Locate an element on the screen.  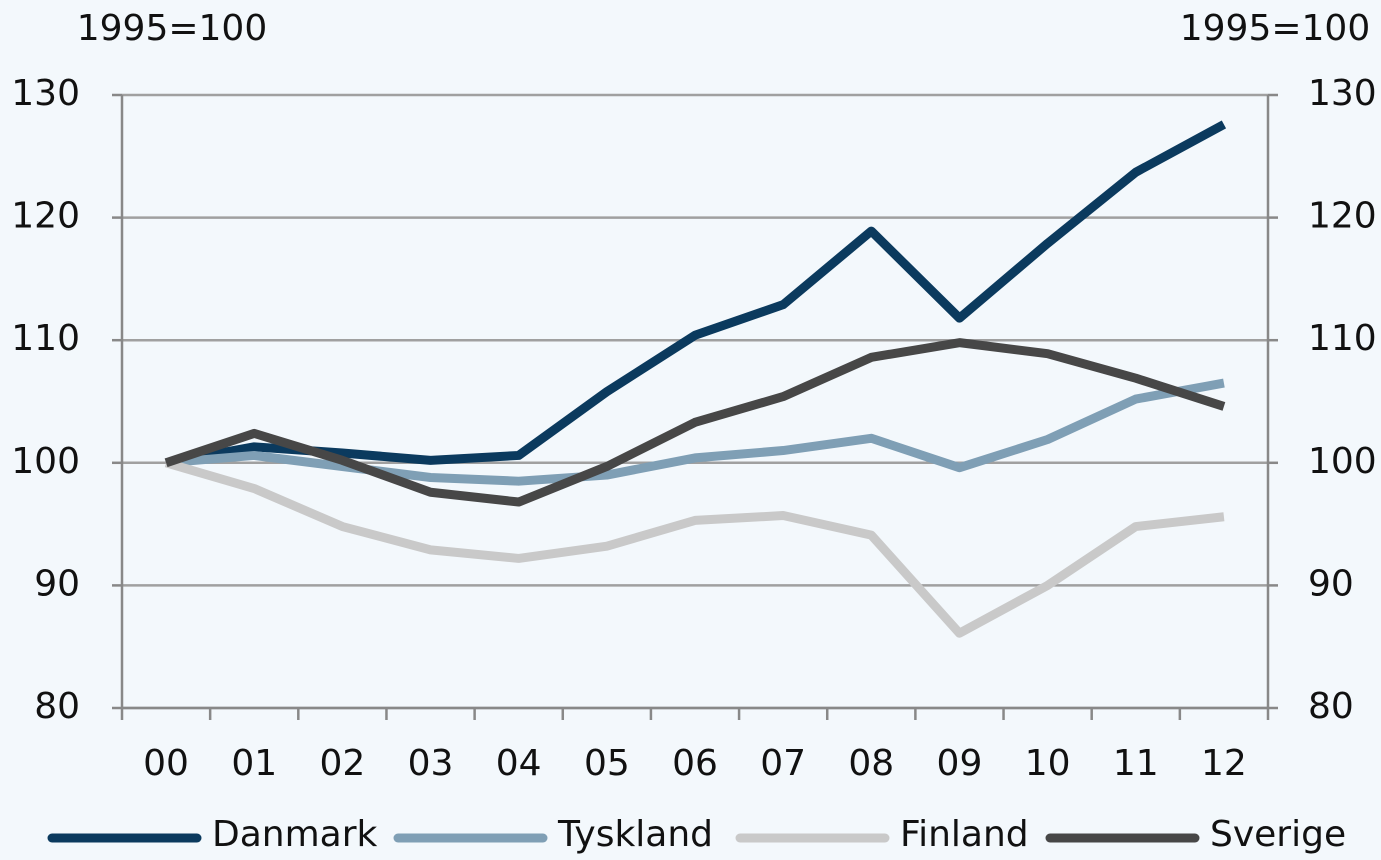
legend-label: Danmark is located at coordinates (295, 834).